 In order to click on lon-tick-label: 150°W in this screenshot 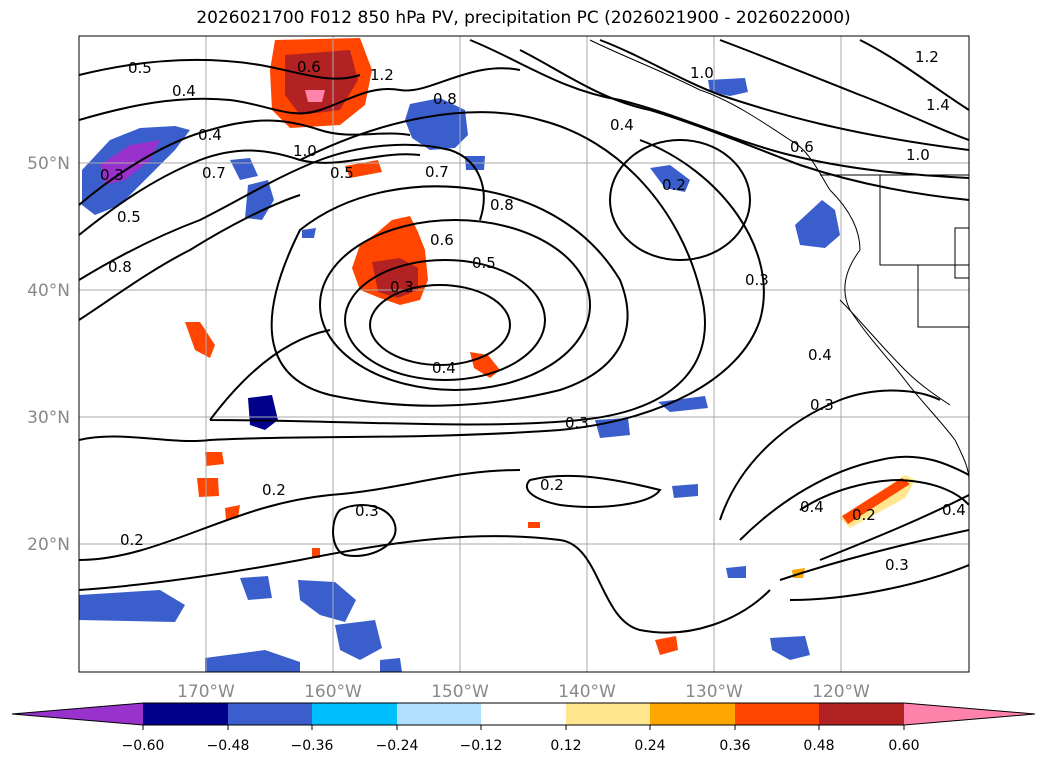, I will do `click(460, 692)`.